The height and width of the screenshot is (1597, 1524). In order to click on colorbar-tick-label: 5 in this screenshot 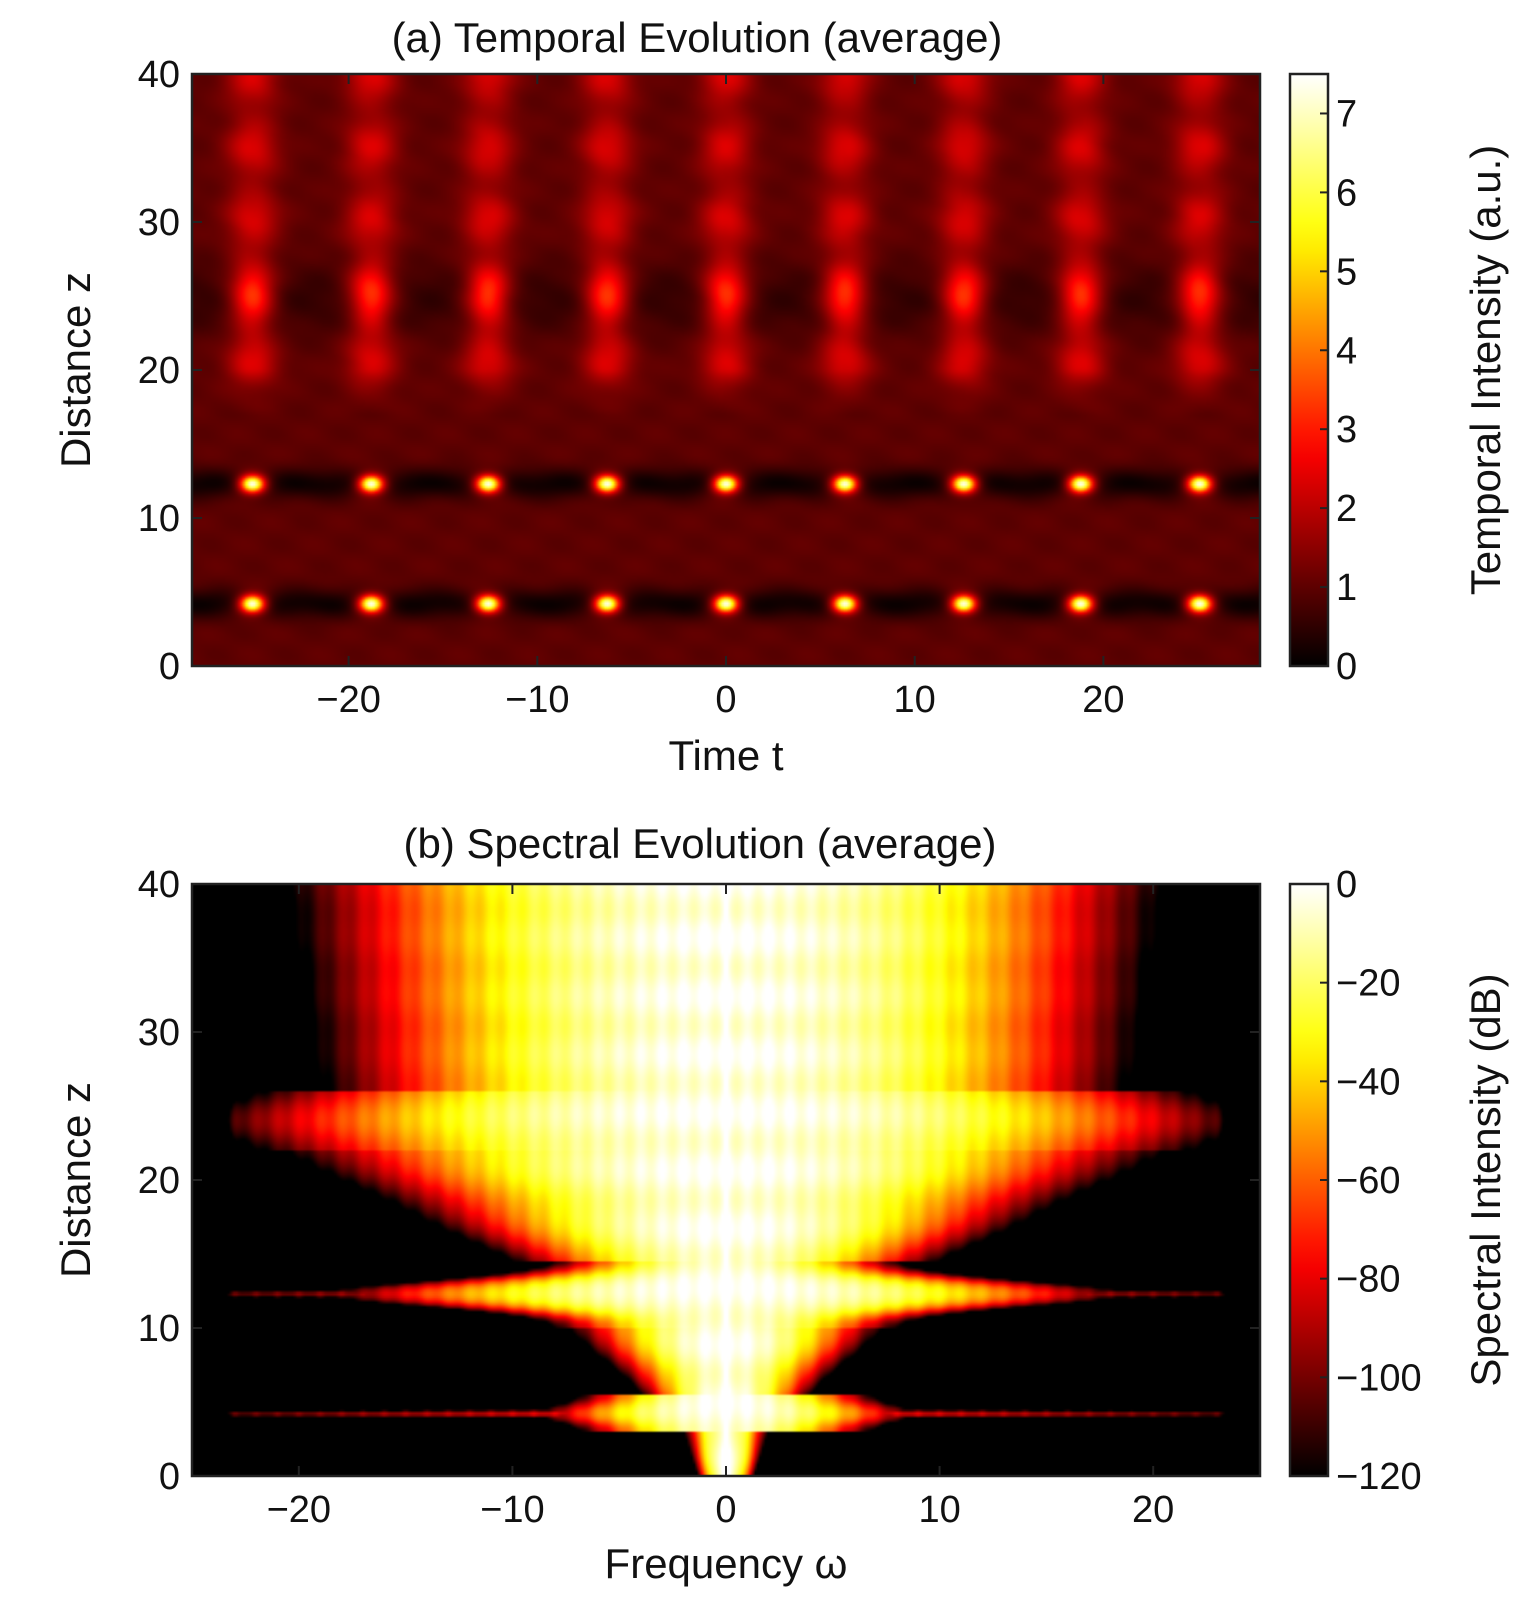, I will do `click(1346, 272)`.